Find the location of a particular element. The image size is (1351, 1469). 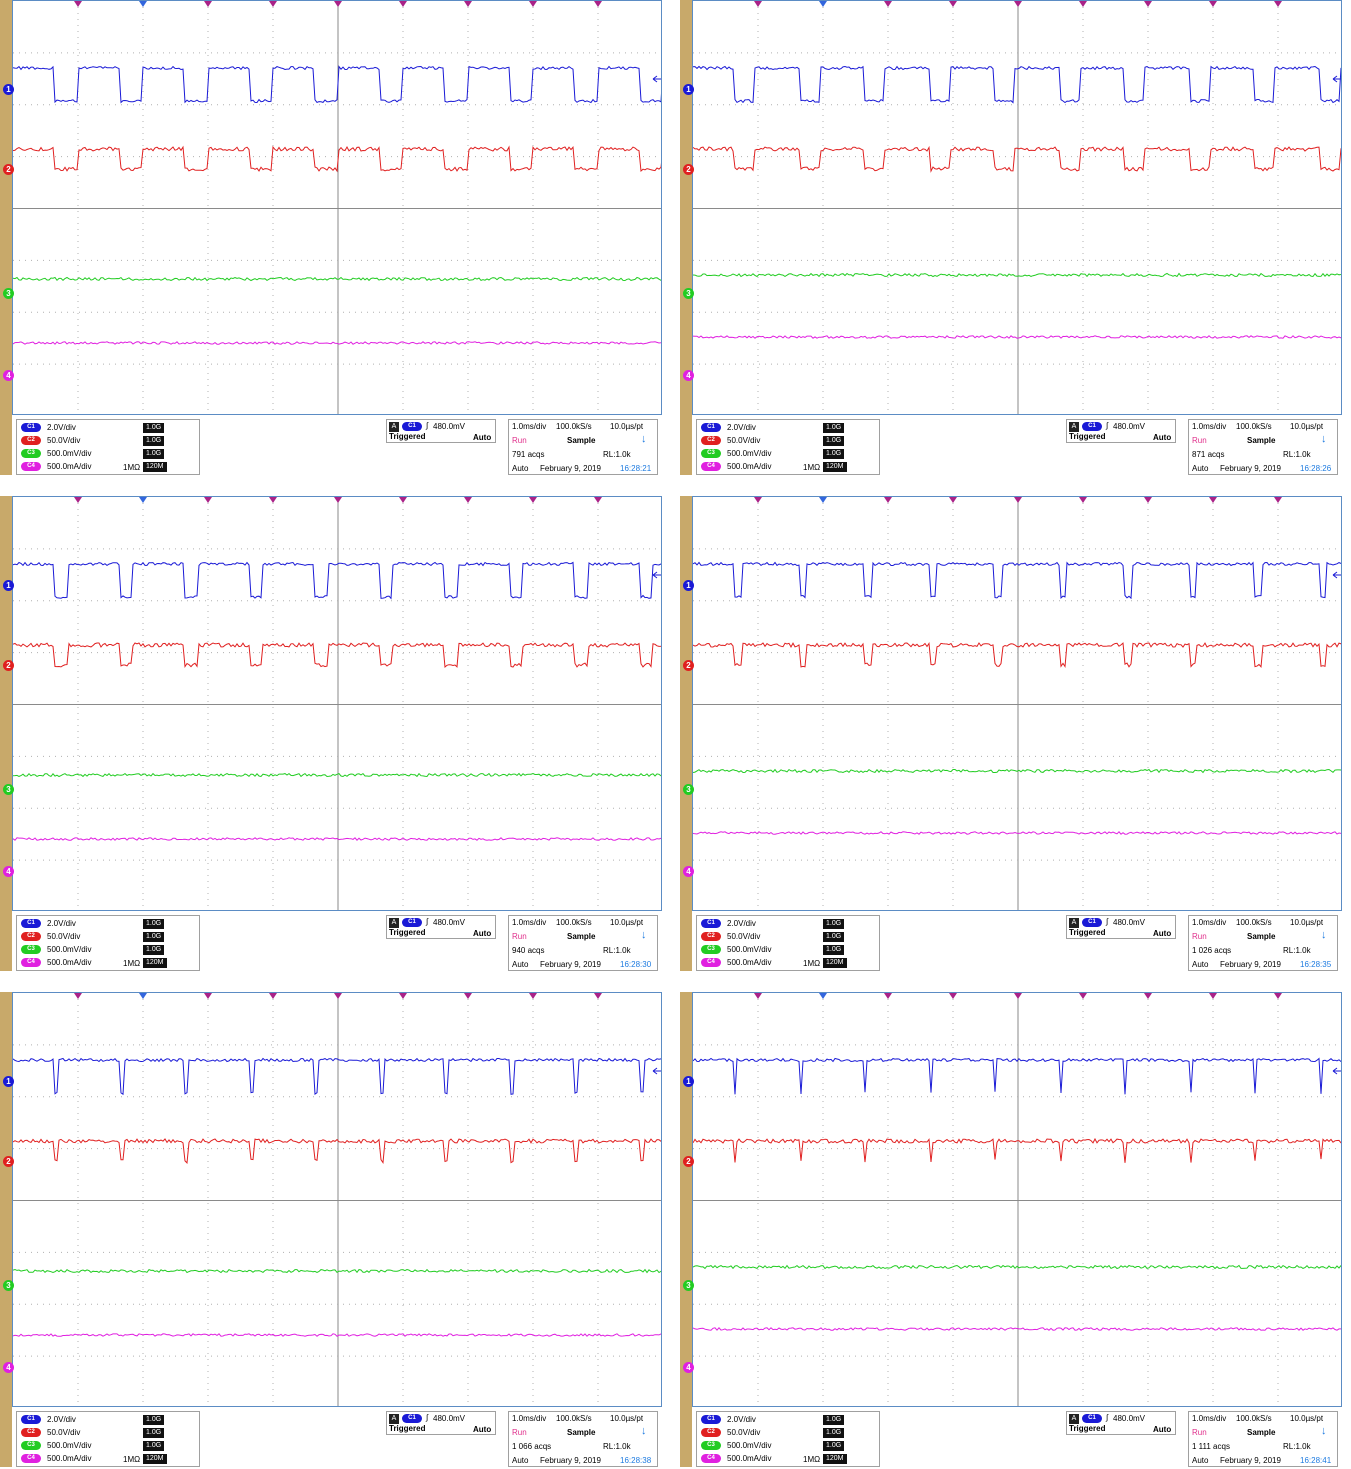

footer-time: 16:28:26 is located at coordinates (1316, 468).